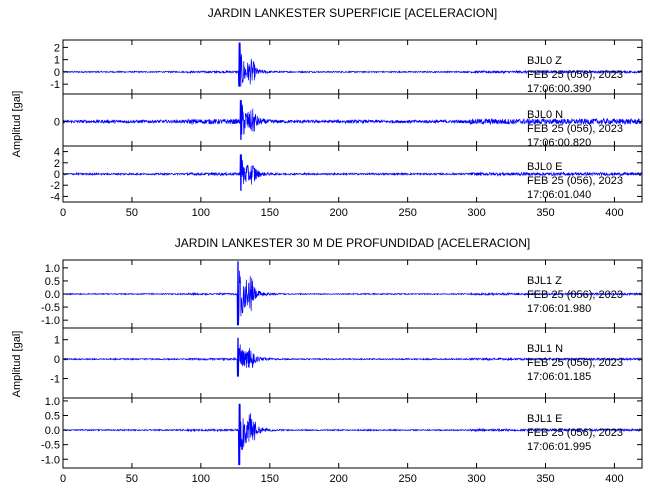  Describe the element at coordinates (559, 195) in the screenshot. I see `time-label: 17:06:01.040` at that location.